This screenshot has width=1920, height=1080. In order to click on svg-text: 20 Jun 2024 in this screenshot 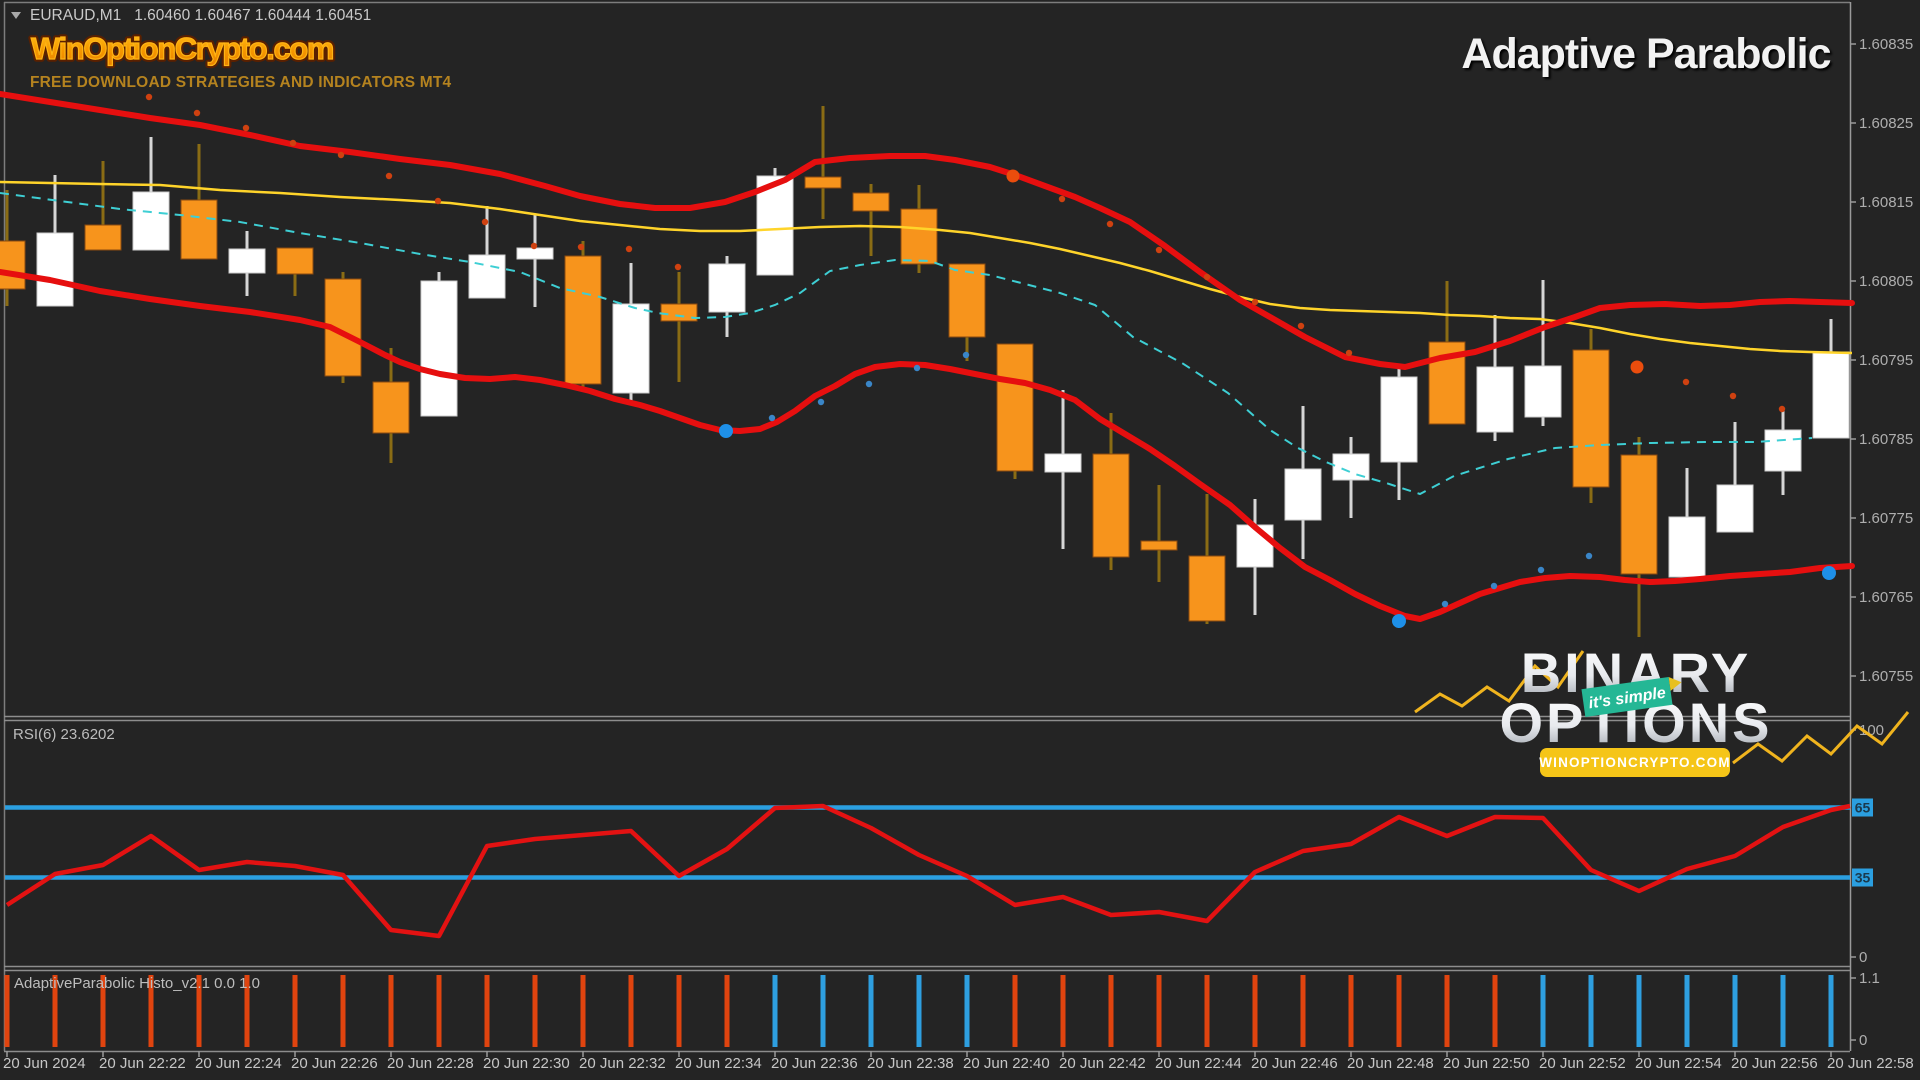, I will do `click(44, 1063)`.